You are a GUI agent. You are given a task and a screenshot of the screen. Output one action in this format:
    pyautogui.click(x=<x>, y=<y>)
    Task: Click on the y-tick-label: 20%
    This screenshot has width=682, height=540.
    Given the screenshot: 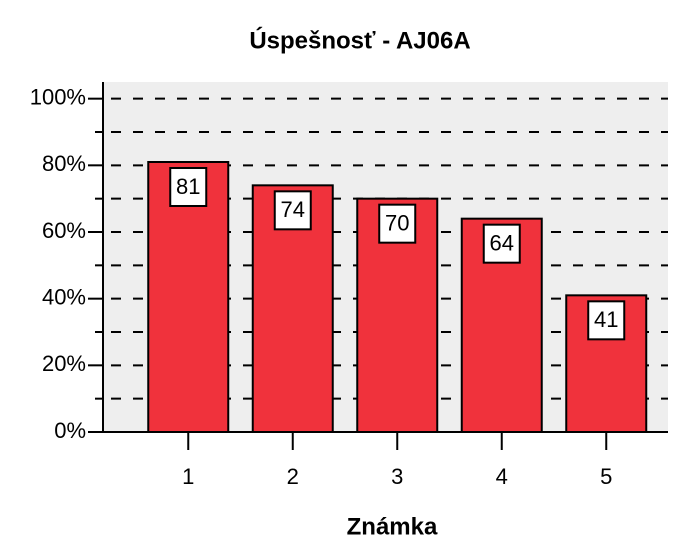 What is the action you would take?
    pyautogui.click(x=64, y=363)
    